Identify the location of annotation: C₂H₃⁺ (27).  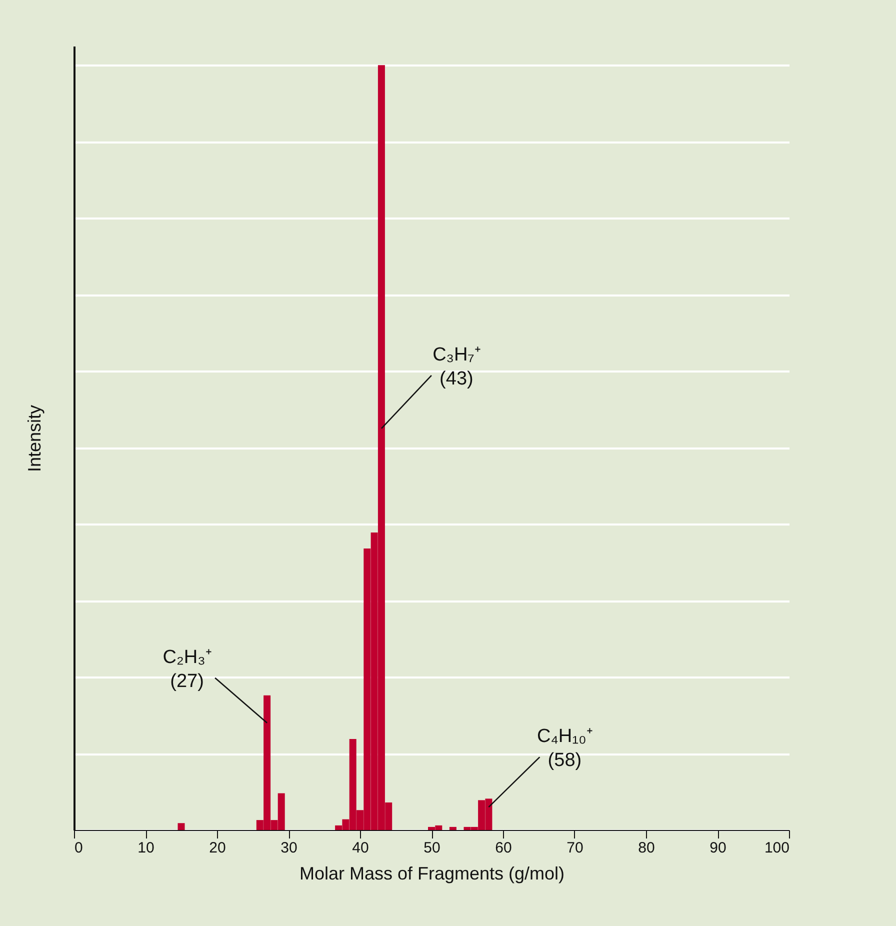
(187, 669).